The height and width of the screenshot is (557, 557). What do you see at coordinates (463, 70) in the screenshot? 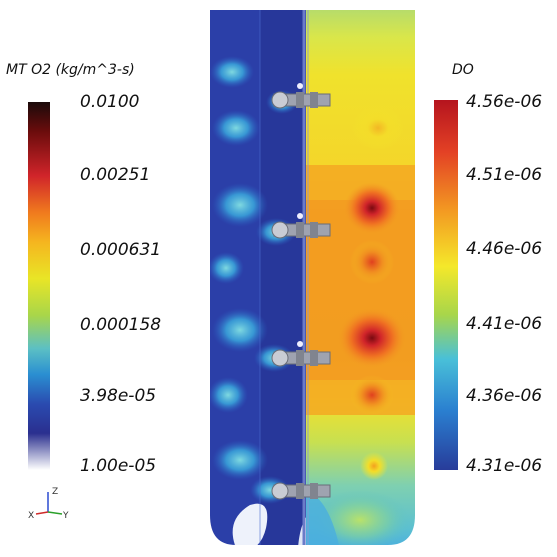
I see `right-legend-title: DO` at bounding box center [463, 70].